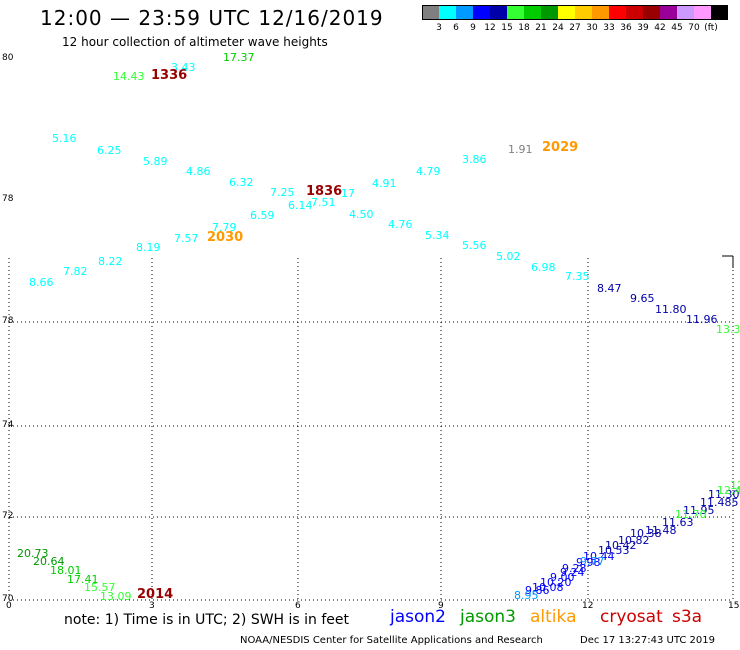 The image size is (740, 650). What do you see at coordinates (361, 214) in the screenshot?
I see `wave-height-label: 4.50` at bounding box center [361, 214].